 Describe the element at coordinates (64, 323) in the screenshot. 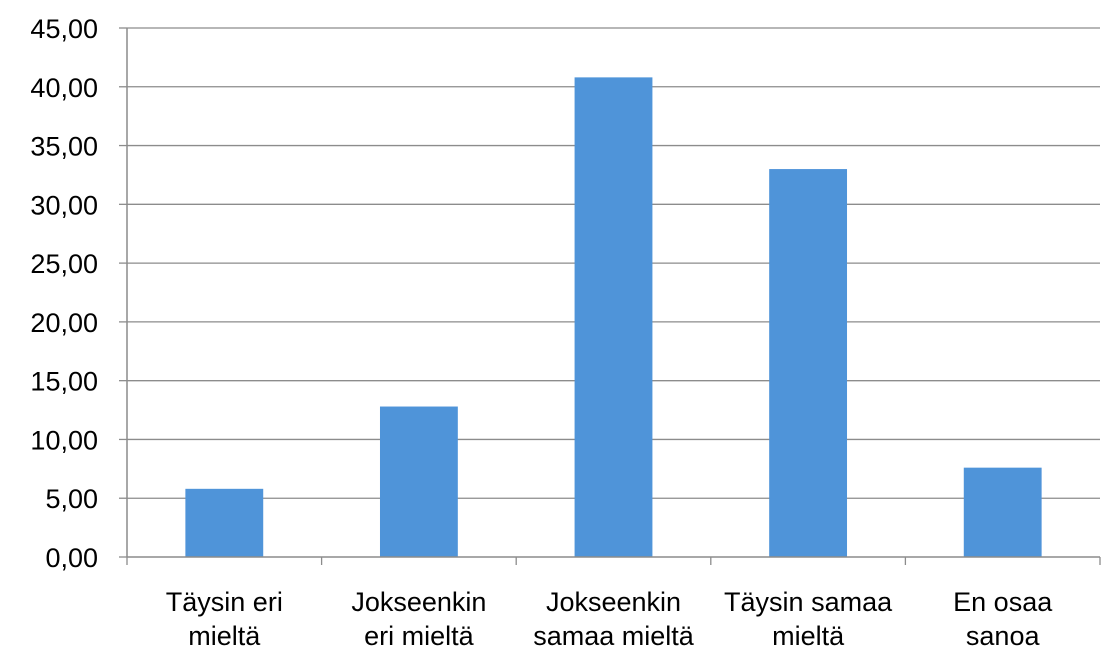

I see `y-tick-label: 20,00` at that location.